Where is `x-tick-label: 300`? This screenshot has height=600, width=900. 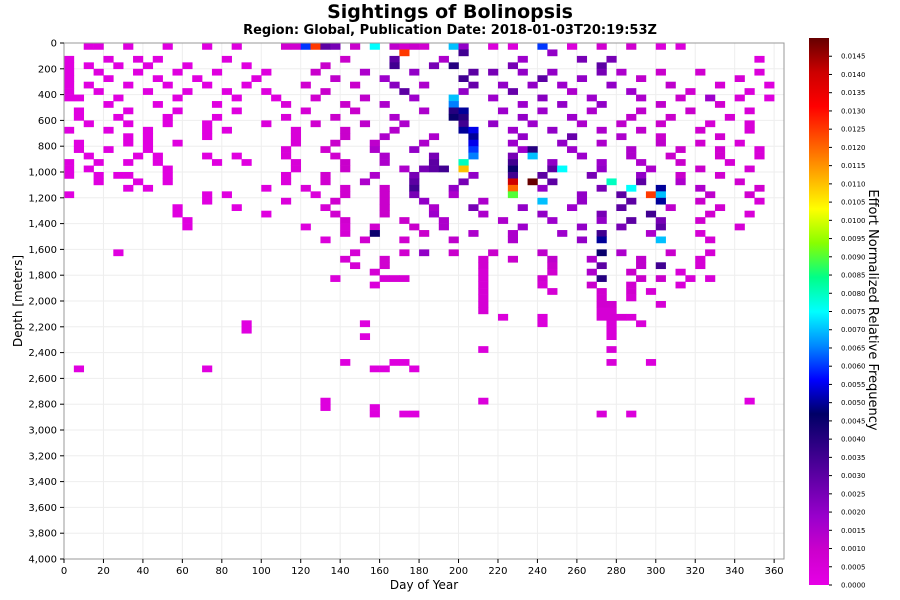
x-tick-label: 300 is located at coordinates (655, 571).